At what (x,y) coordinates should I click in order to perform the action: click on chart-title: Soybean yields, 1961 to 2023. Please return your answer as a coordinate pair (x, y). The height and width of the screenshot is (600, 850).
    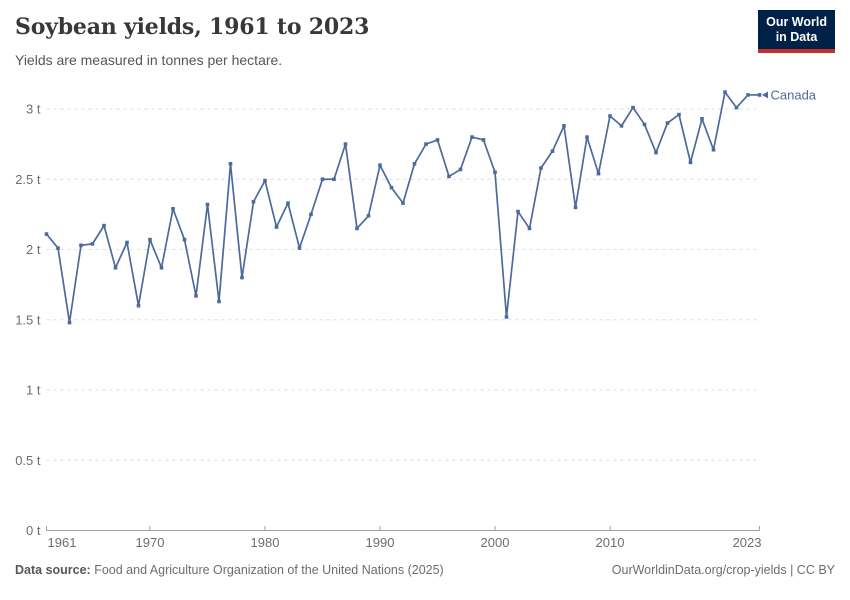
    Looking at the image, I should click on (192, 27).